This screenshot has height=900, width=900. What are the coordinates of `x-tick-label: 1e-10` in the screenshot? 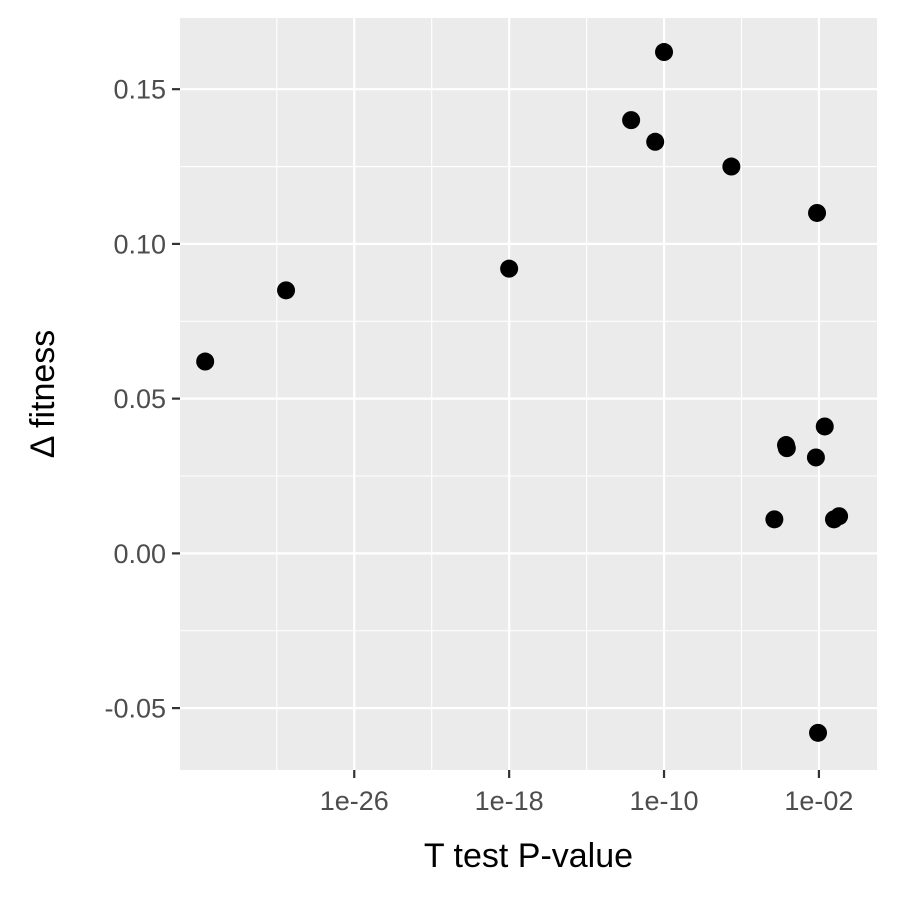 It's located at (663, 801).